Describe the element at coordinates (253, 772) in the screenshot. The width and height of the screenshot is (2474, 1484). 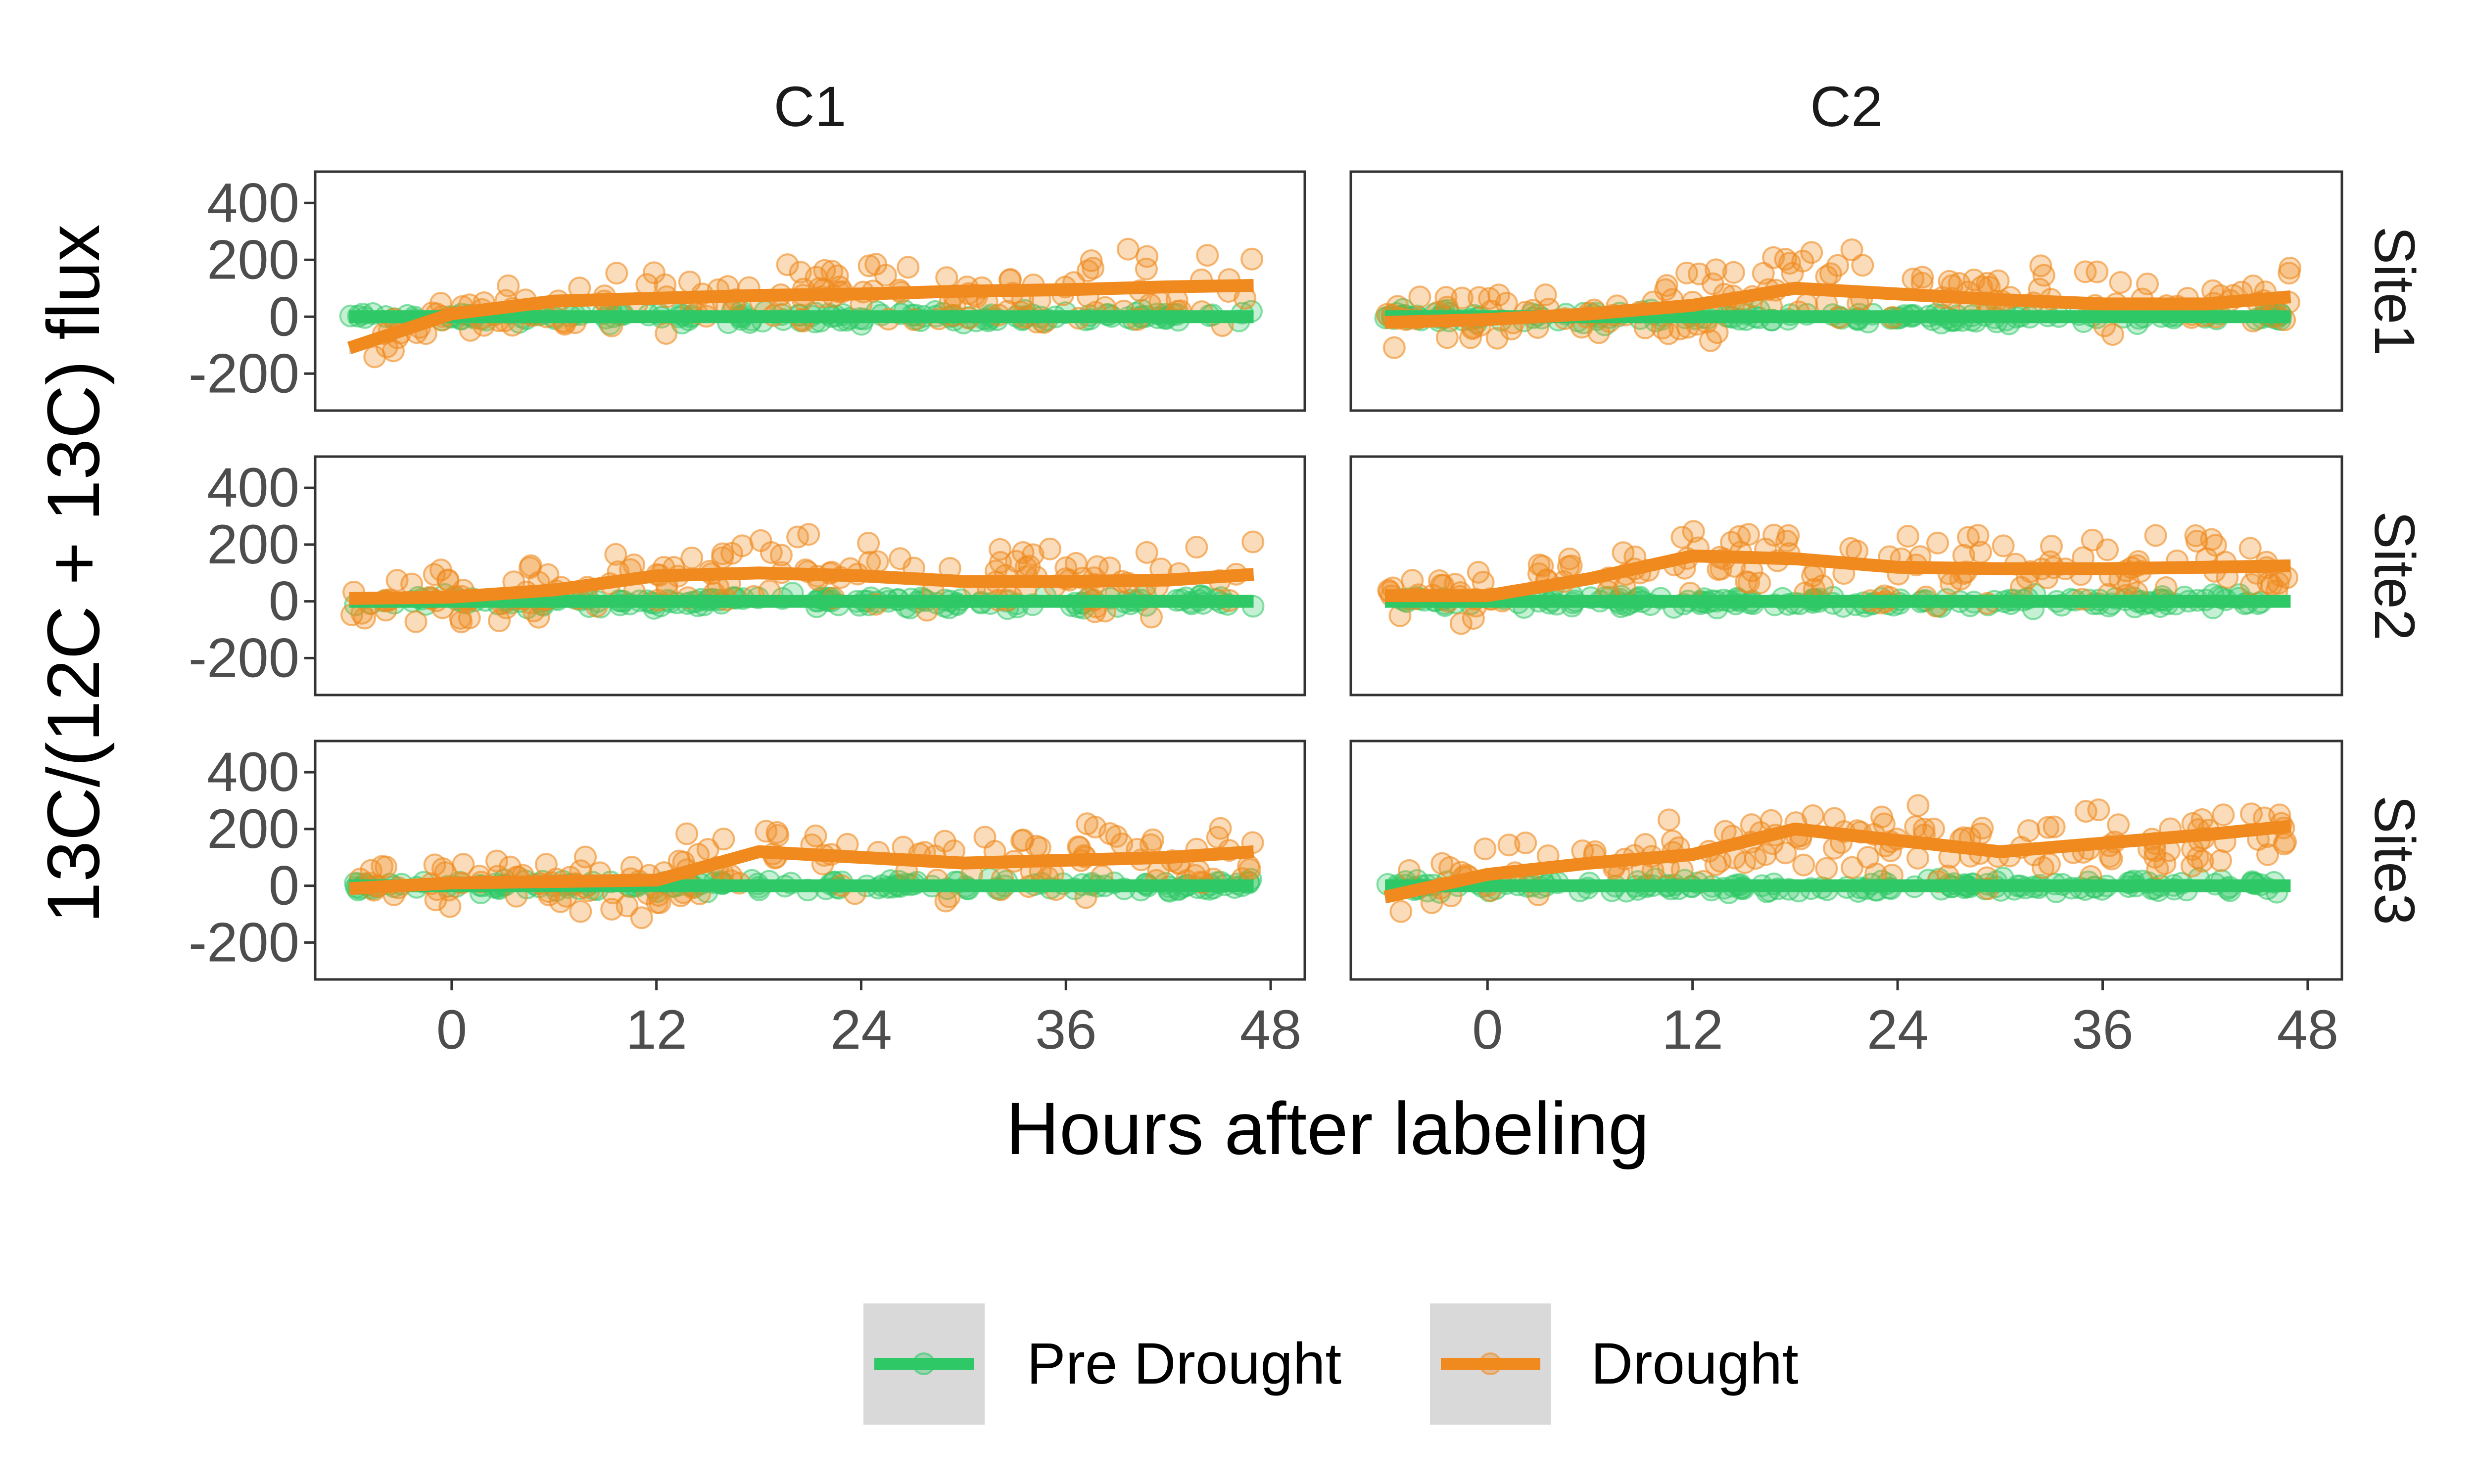
I see `y-tick-label: 400` at that location.